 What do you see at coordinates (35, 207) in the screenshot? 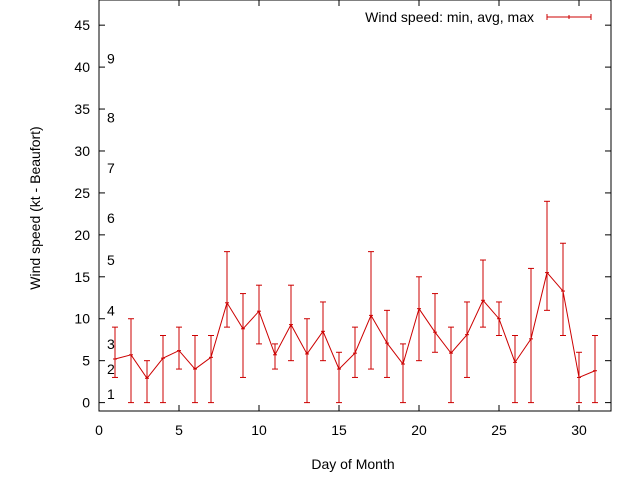
I see `y-axis-title: Wind speed (kt - Beaufort)` at bounding box center [35, 207].